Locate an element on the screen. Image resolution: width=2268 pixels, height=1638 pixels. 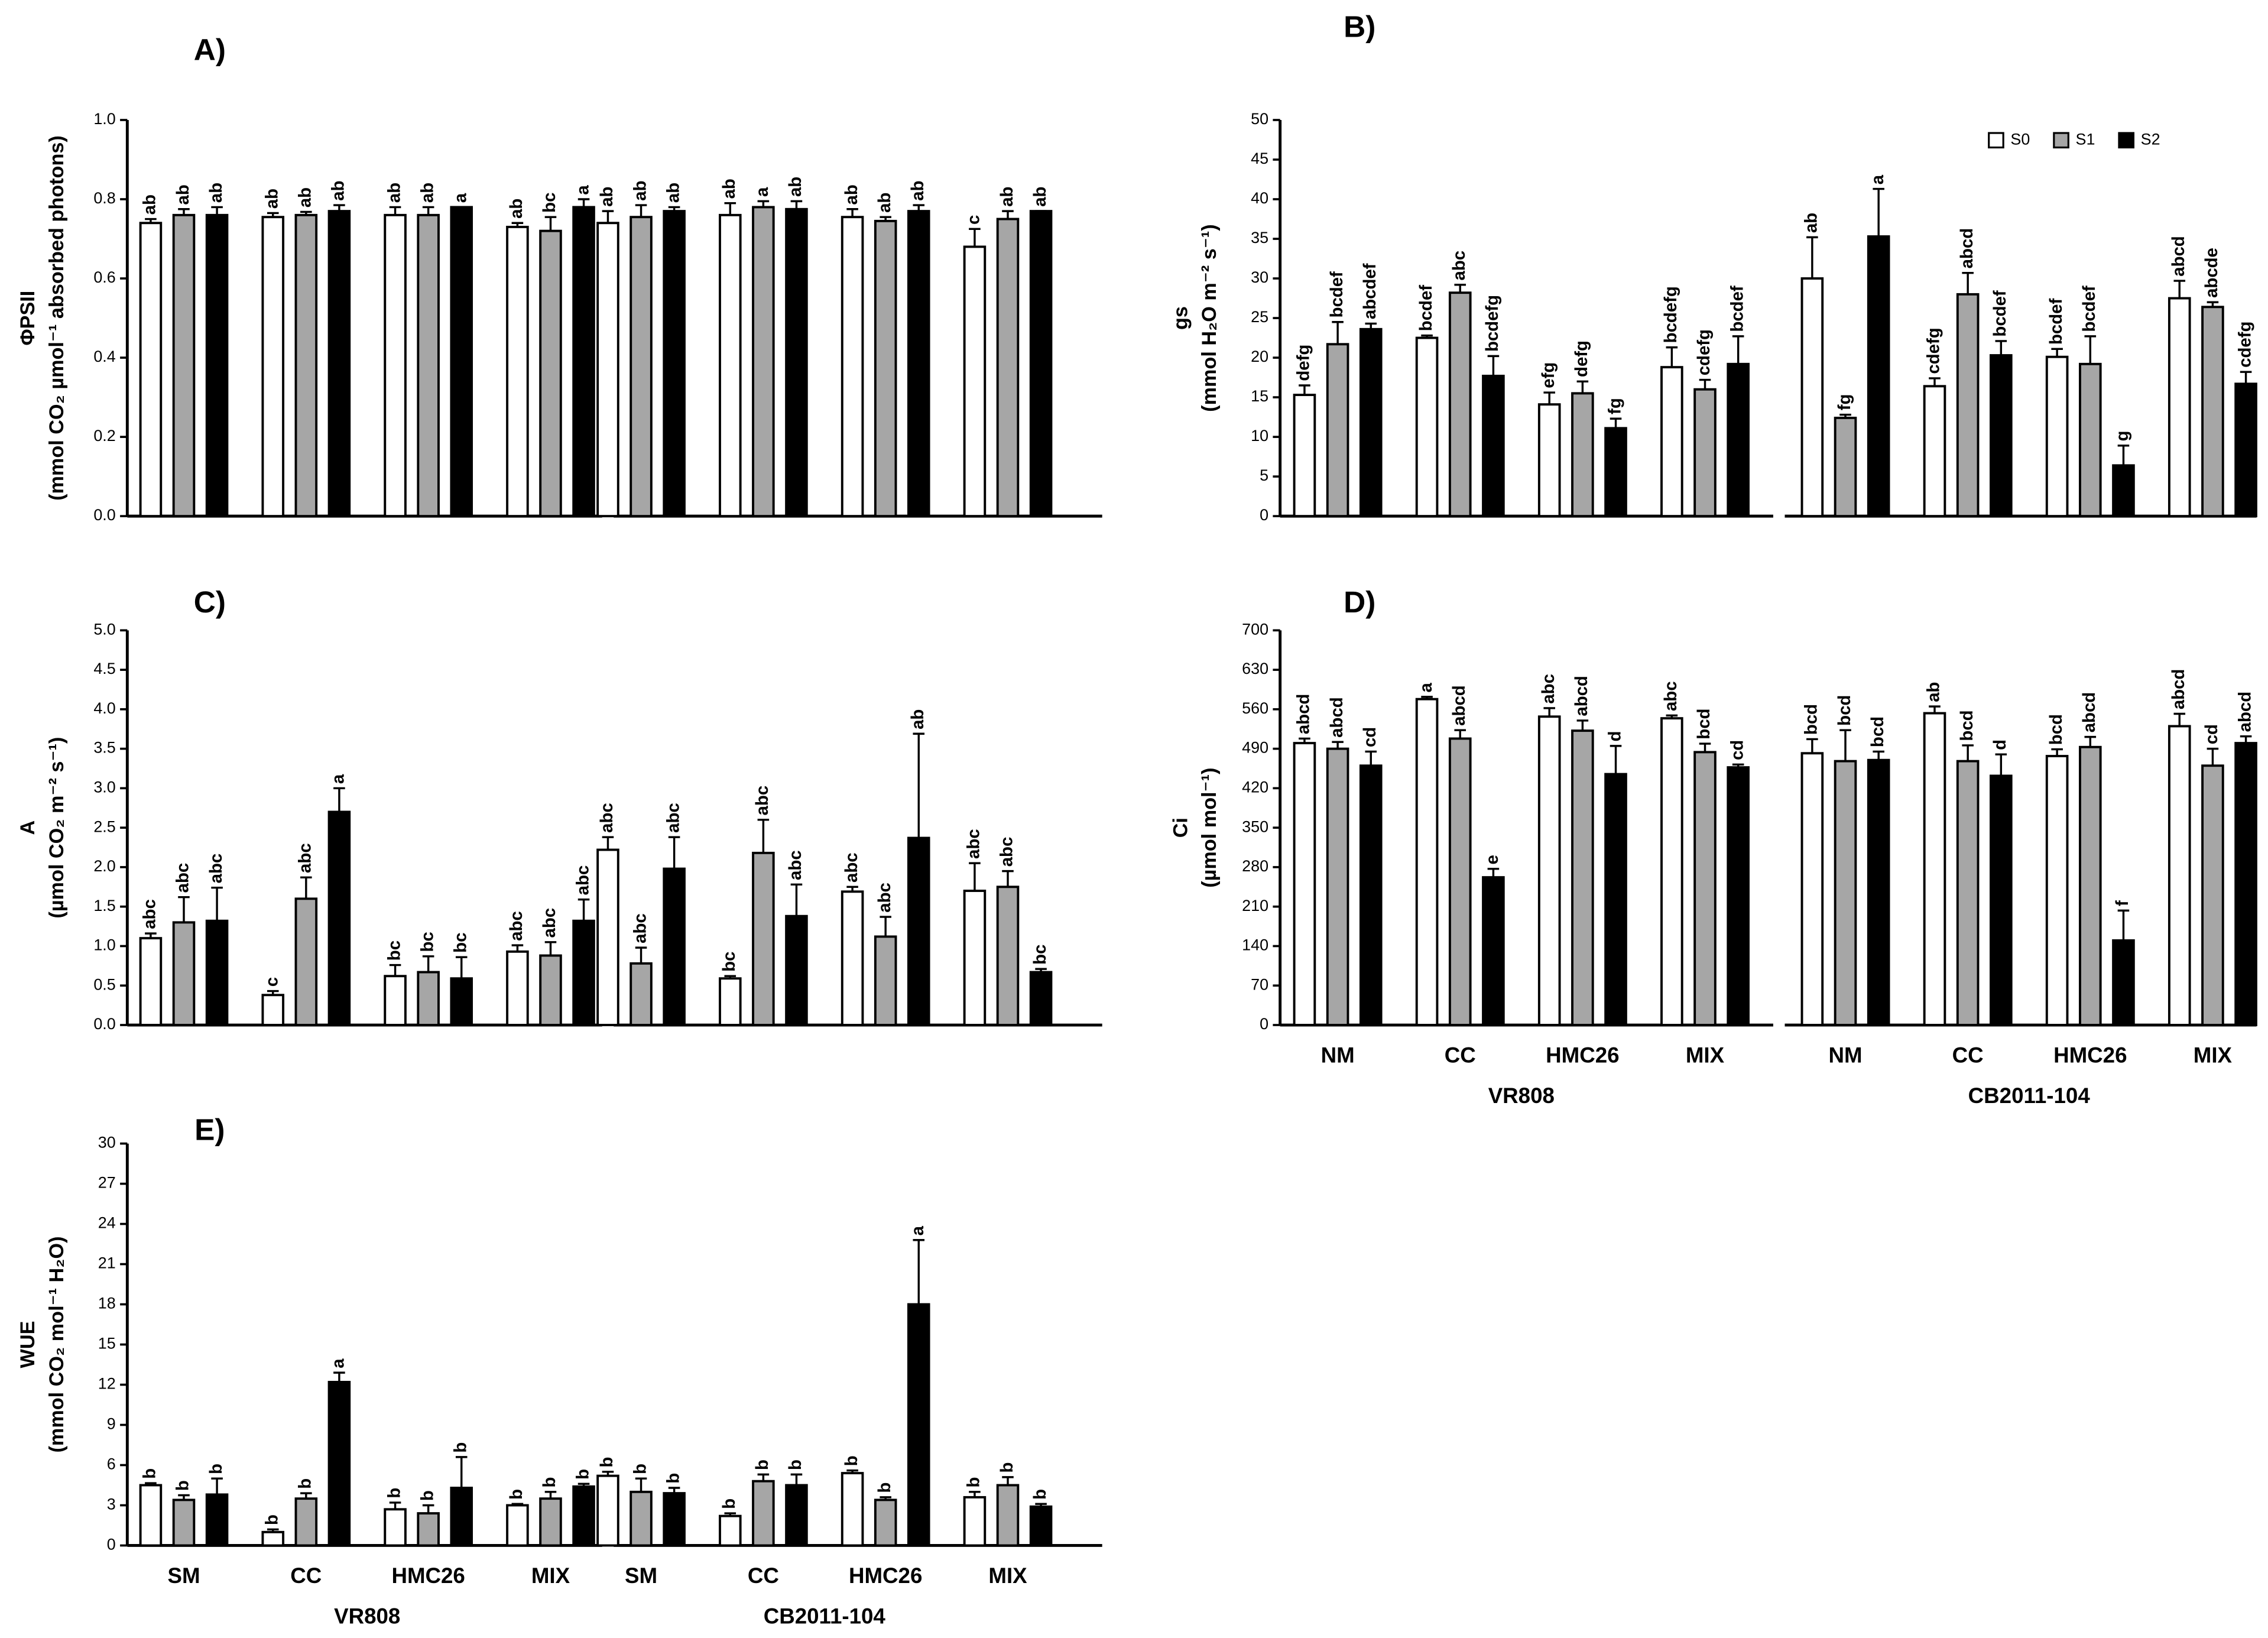
y-tick-label: 15 is located at coordinates (107, 1343).